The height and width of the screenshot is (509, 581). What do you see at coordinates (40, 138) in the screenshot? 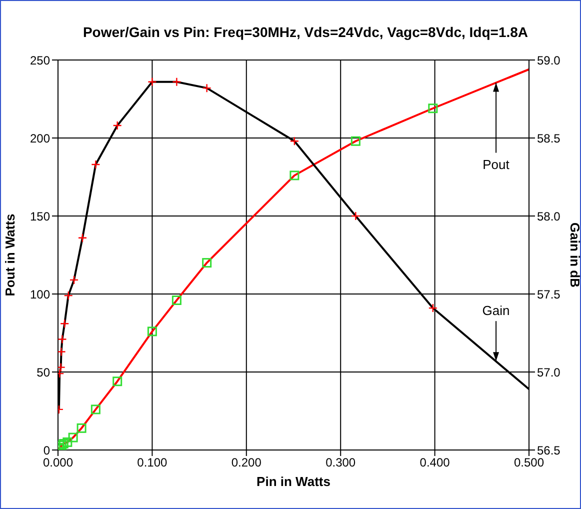
I see `y-tick-label: 200` at bounding box center [40, 138].